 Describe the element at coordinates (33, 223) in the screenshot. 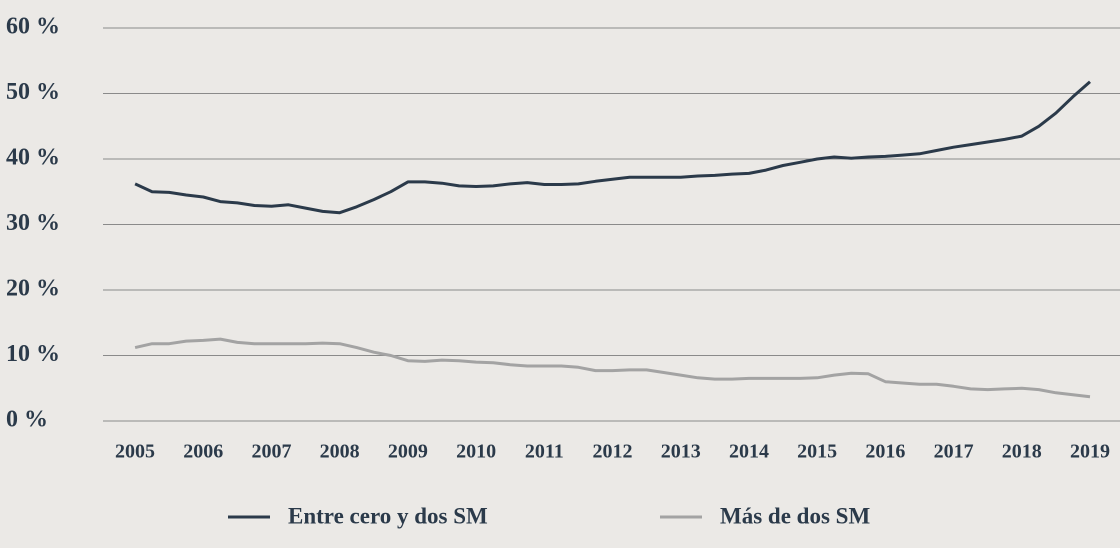

I see `y-tick-label: 30 %` at that location.